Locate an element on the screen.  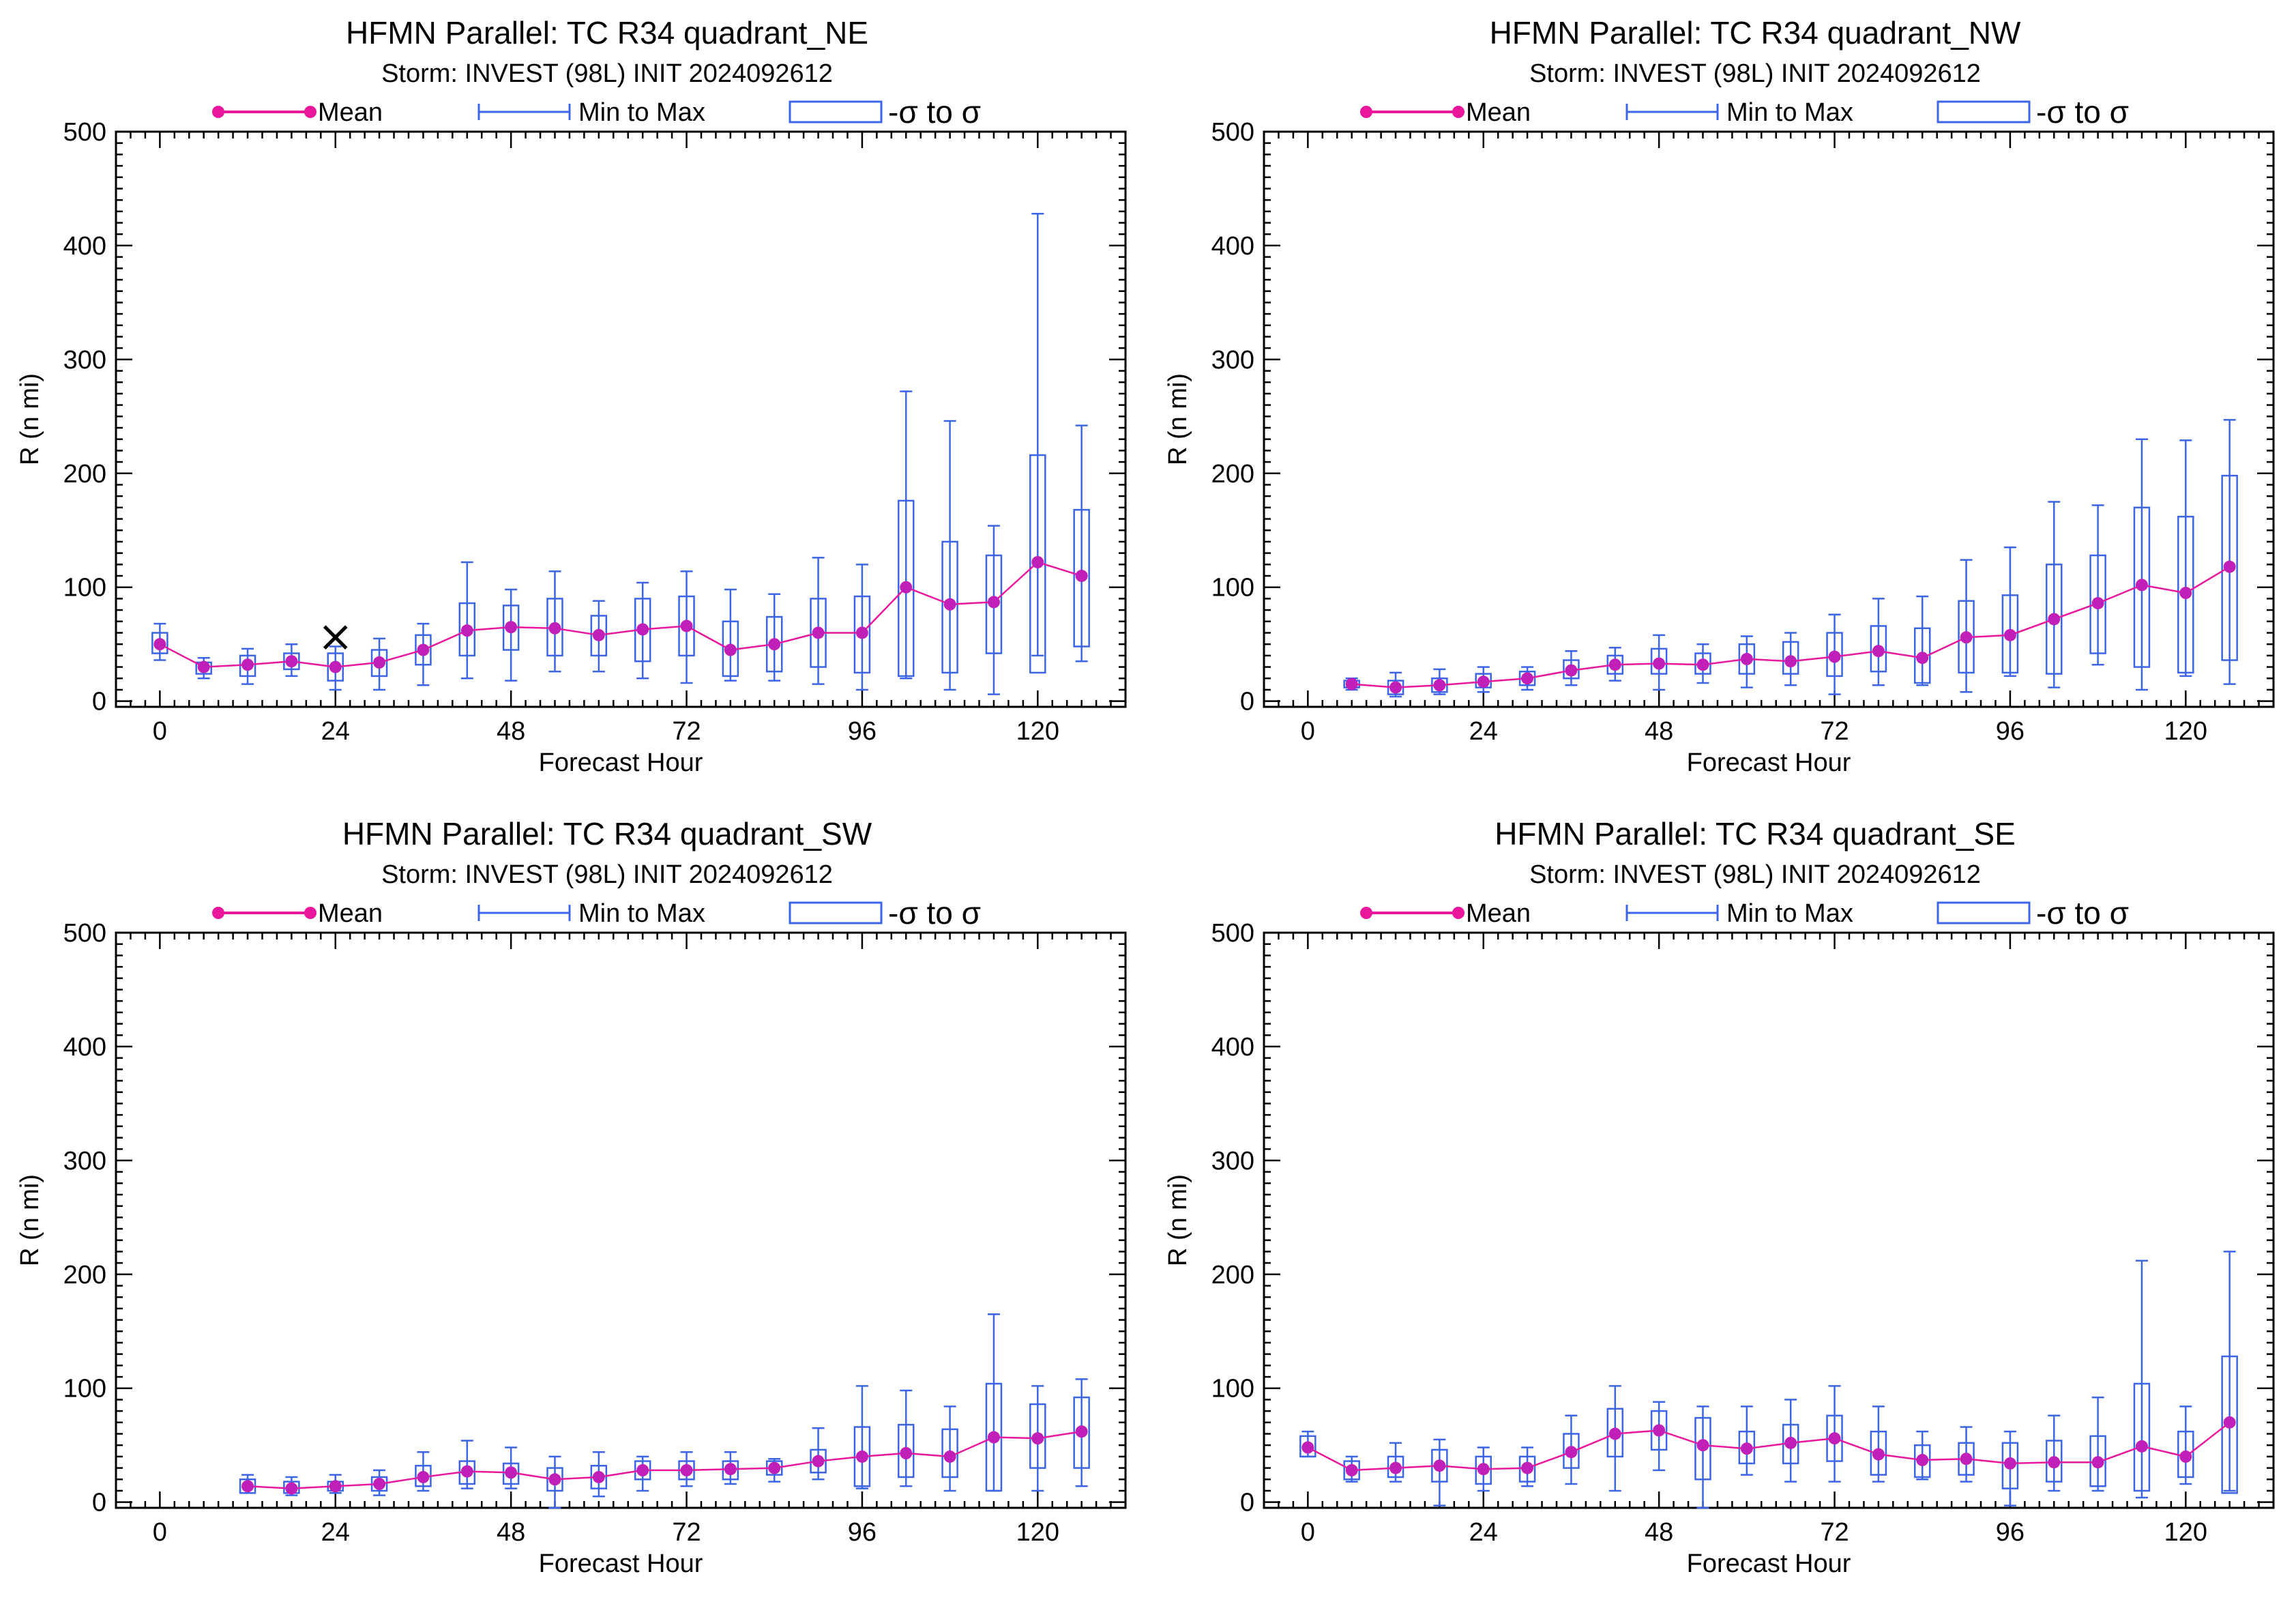
x-axis-title: Forecast Hour is located at coordinates (1769, 762).